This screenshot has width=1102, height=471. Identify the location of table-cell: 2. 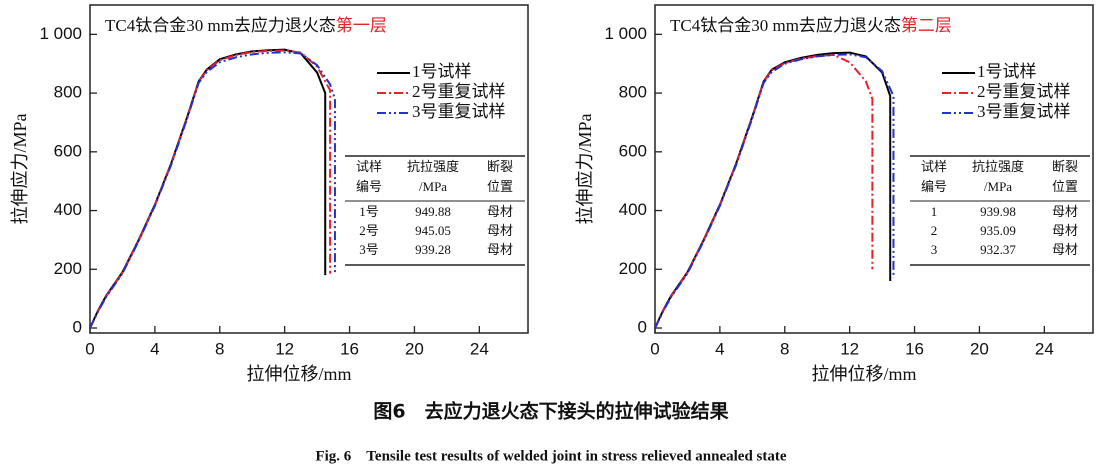
(934, 230).